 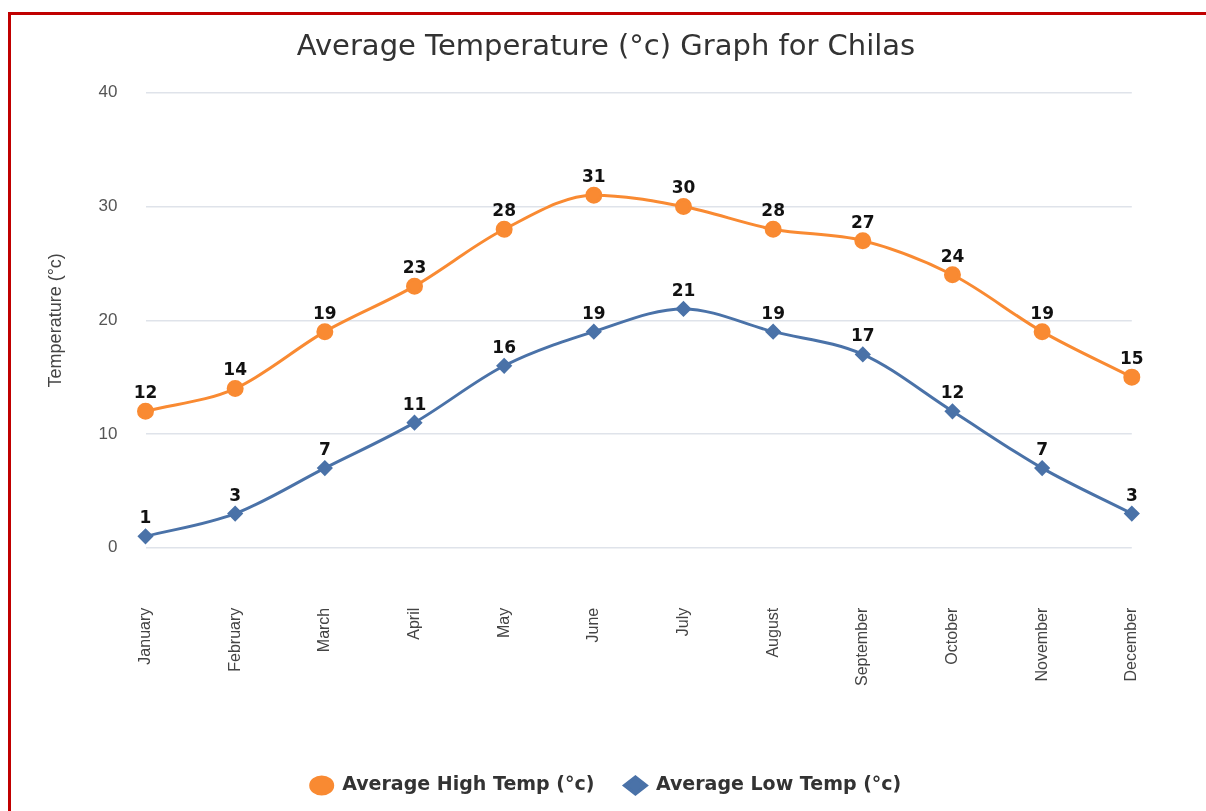 I want to click on y-tick-label: 40, so click(x=108, y=92).